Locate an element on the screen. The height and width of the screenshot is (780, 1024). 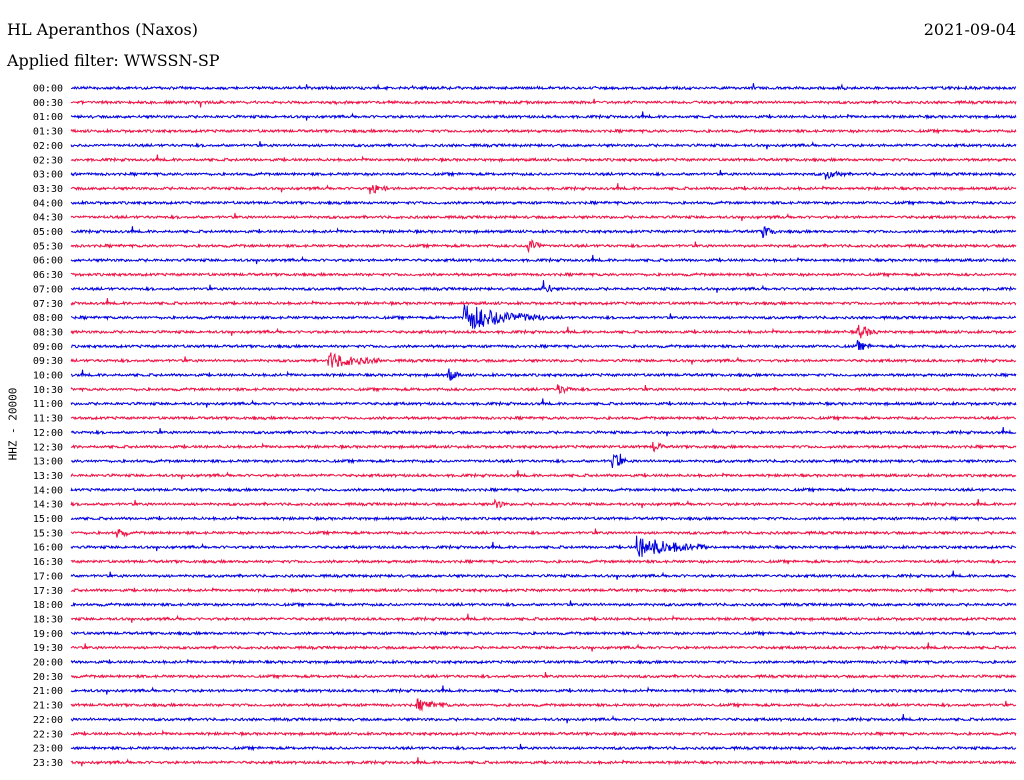
row-label-1430: 14:30 is located at coordinates (48, 505).